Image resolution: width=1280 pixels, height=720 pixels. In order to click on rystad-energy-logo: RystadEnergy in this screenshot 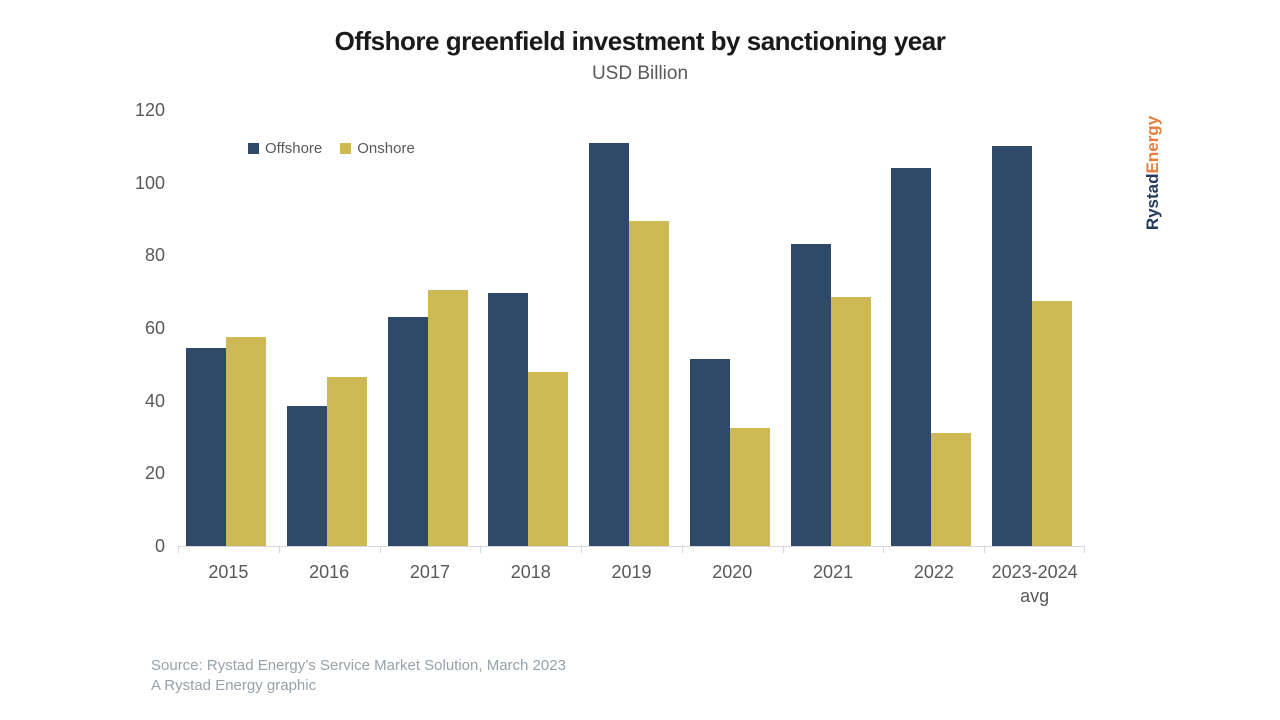, I will do `click(1153, 173)`.